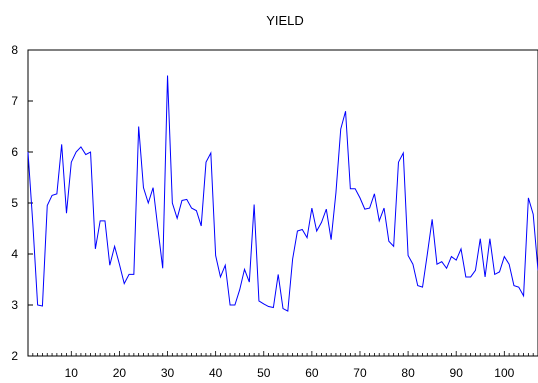  Describe the element at coordinates (457, 373) in the screenshot. I see `x-tick-label: 90` at that location.